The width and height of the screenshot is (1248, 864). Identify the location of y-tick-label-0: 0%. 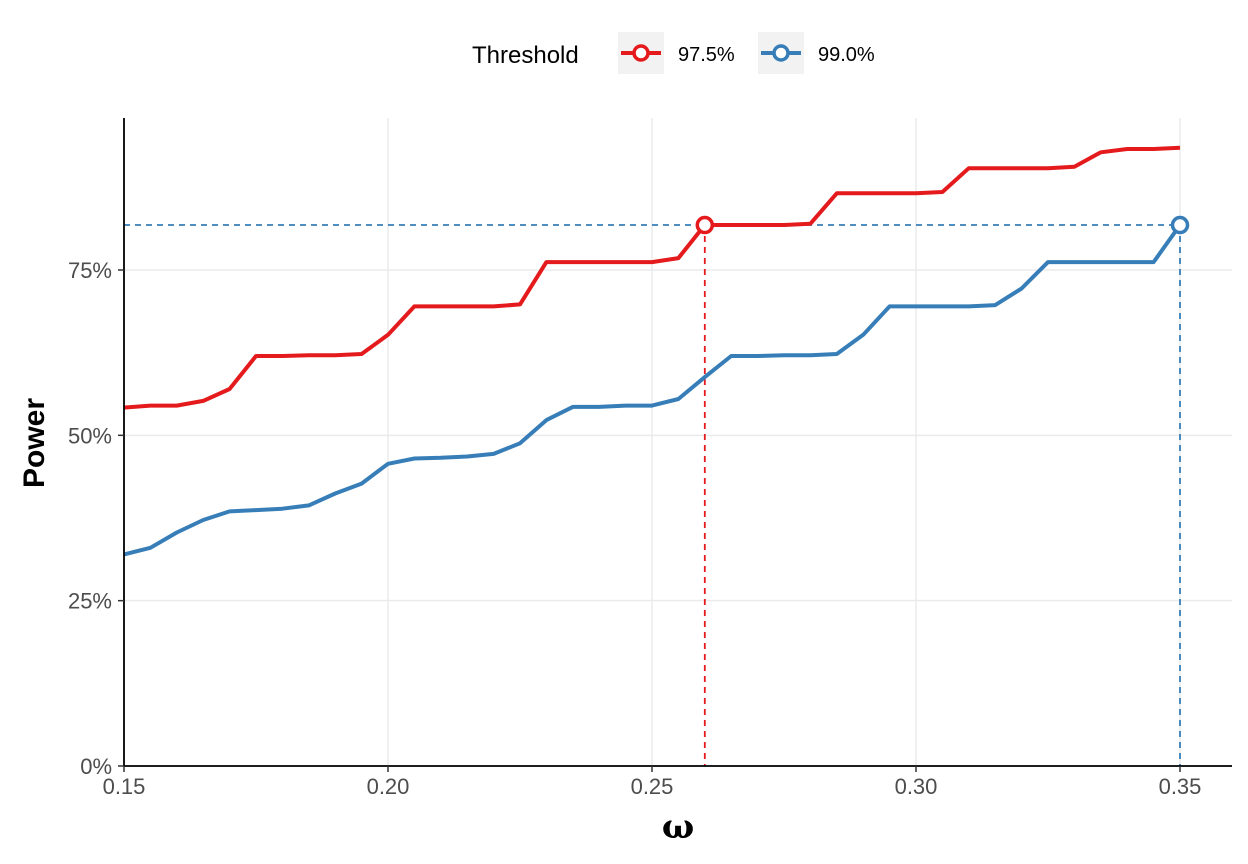
(96, 766).